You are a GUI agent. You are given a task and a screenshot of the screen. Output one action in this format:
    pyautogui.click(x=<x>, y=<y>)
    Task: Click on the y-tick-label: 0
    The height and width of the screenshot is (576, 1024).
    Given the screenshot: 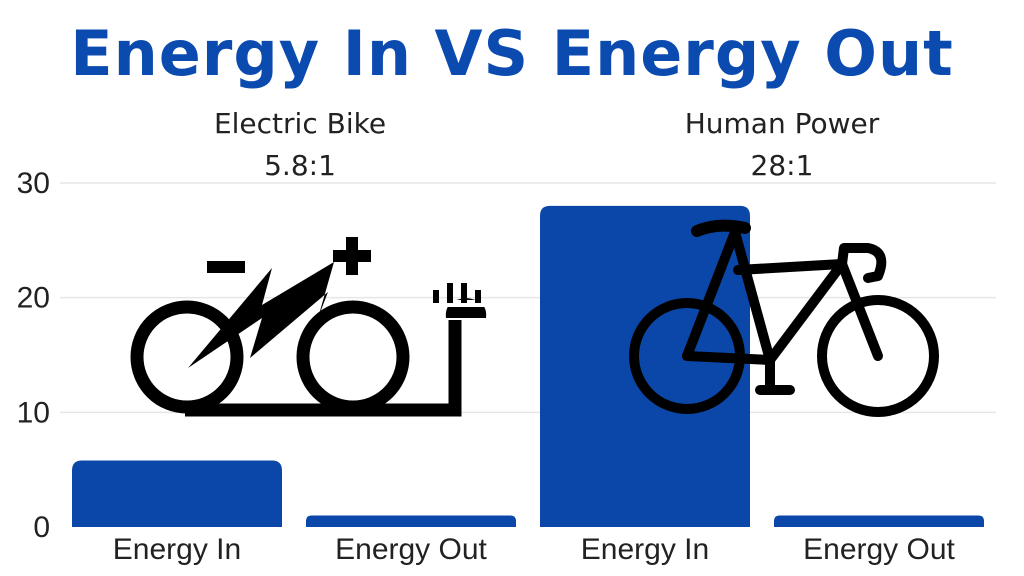 What is the action you would take?
    pyautogui.click(x=41, y=527)
    